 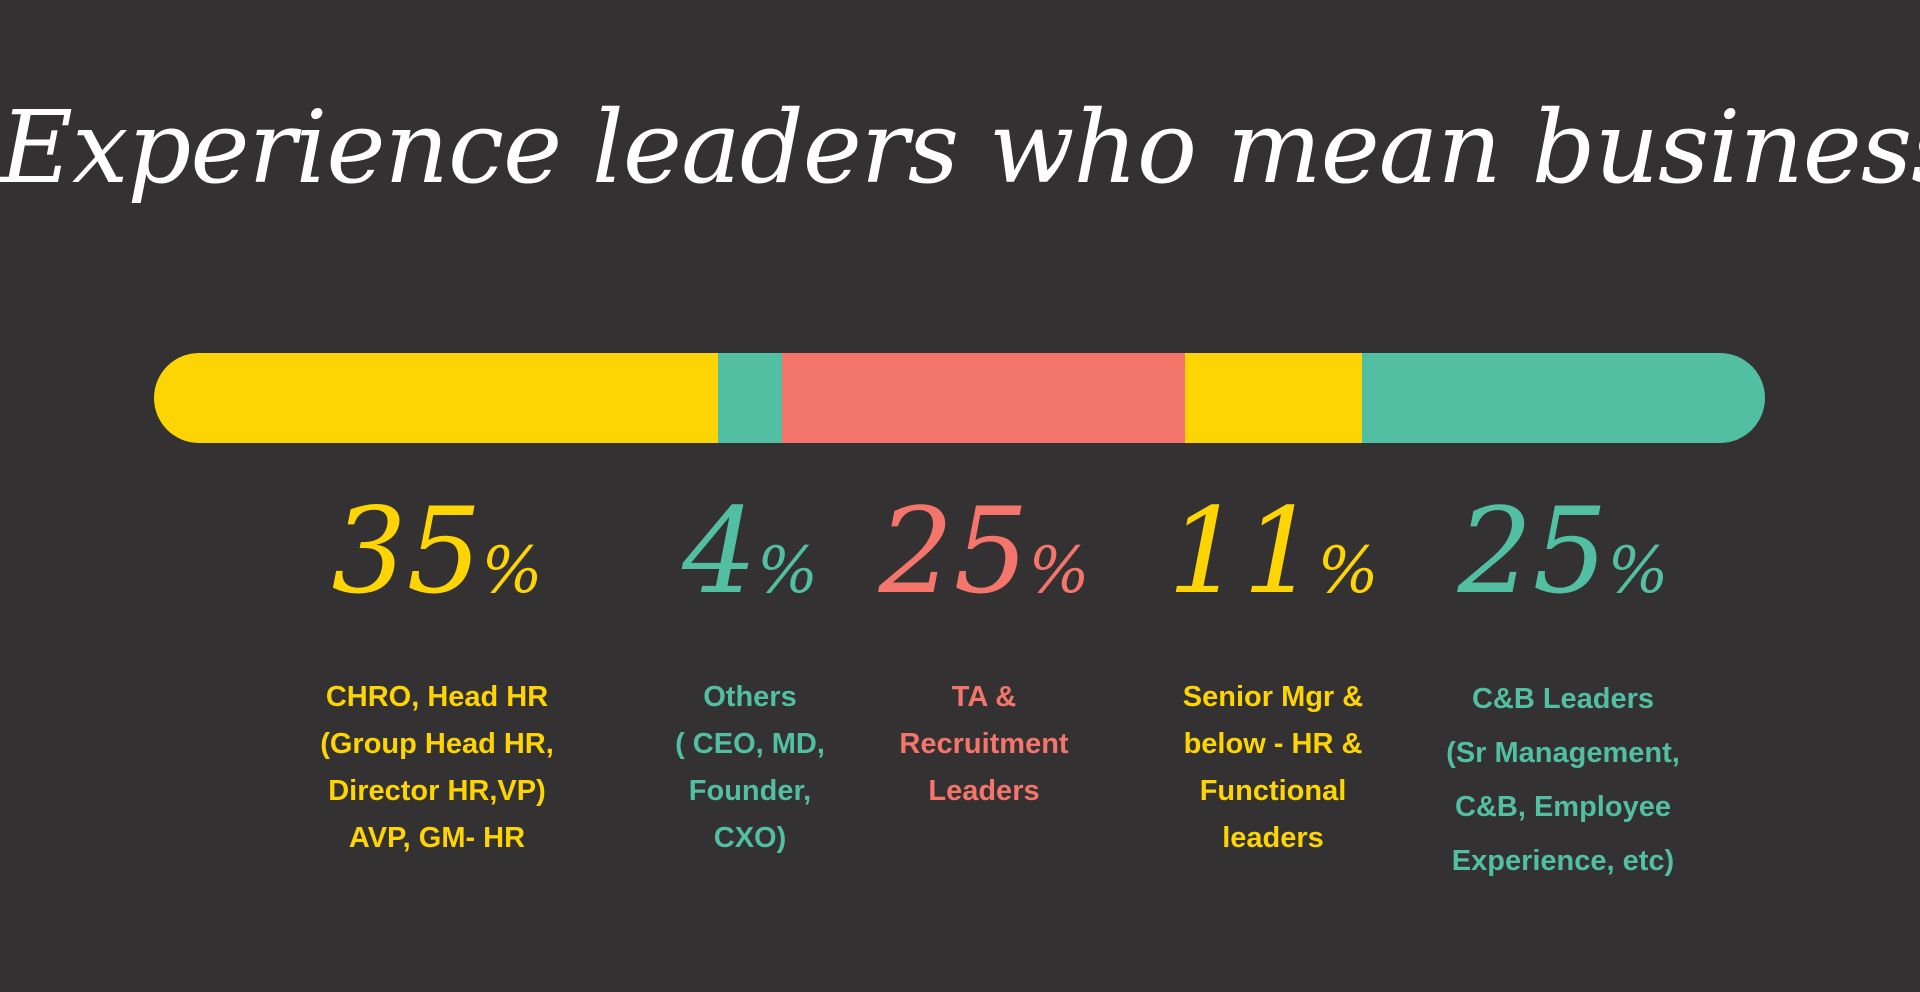 I want to click on stat-ta-recruitment: 25% TA & Recruitment Leaders, so click(x=984, y=653).